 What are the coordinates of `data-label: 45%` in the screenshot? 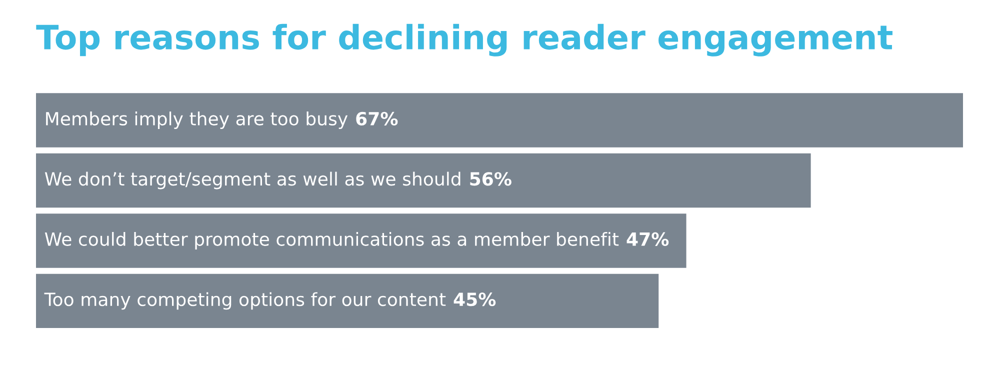 It's located at (475, 299).